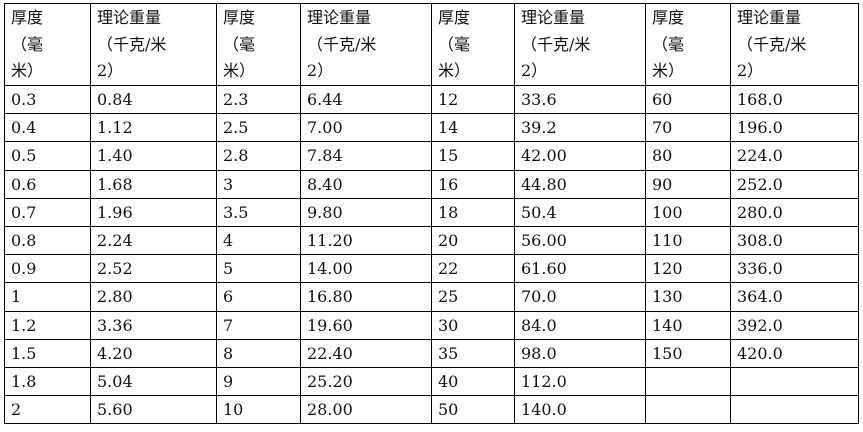 This screenshot has height=432, width=863. Describe the element at coordinates (153, 410) in the screenshot. I see `weight-cell: 5.60` at that location.